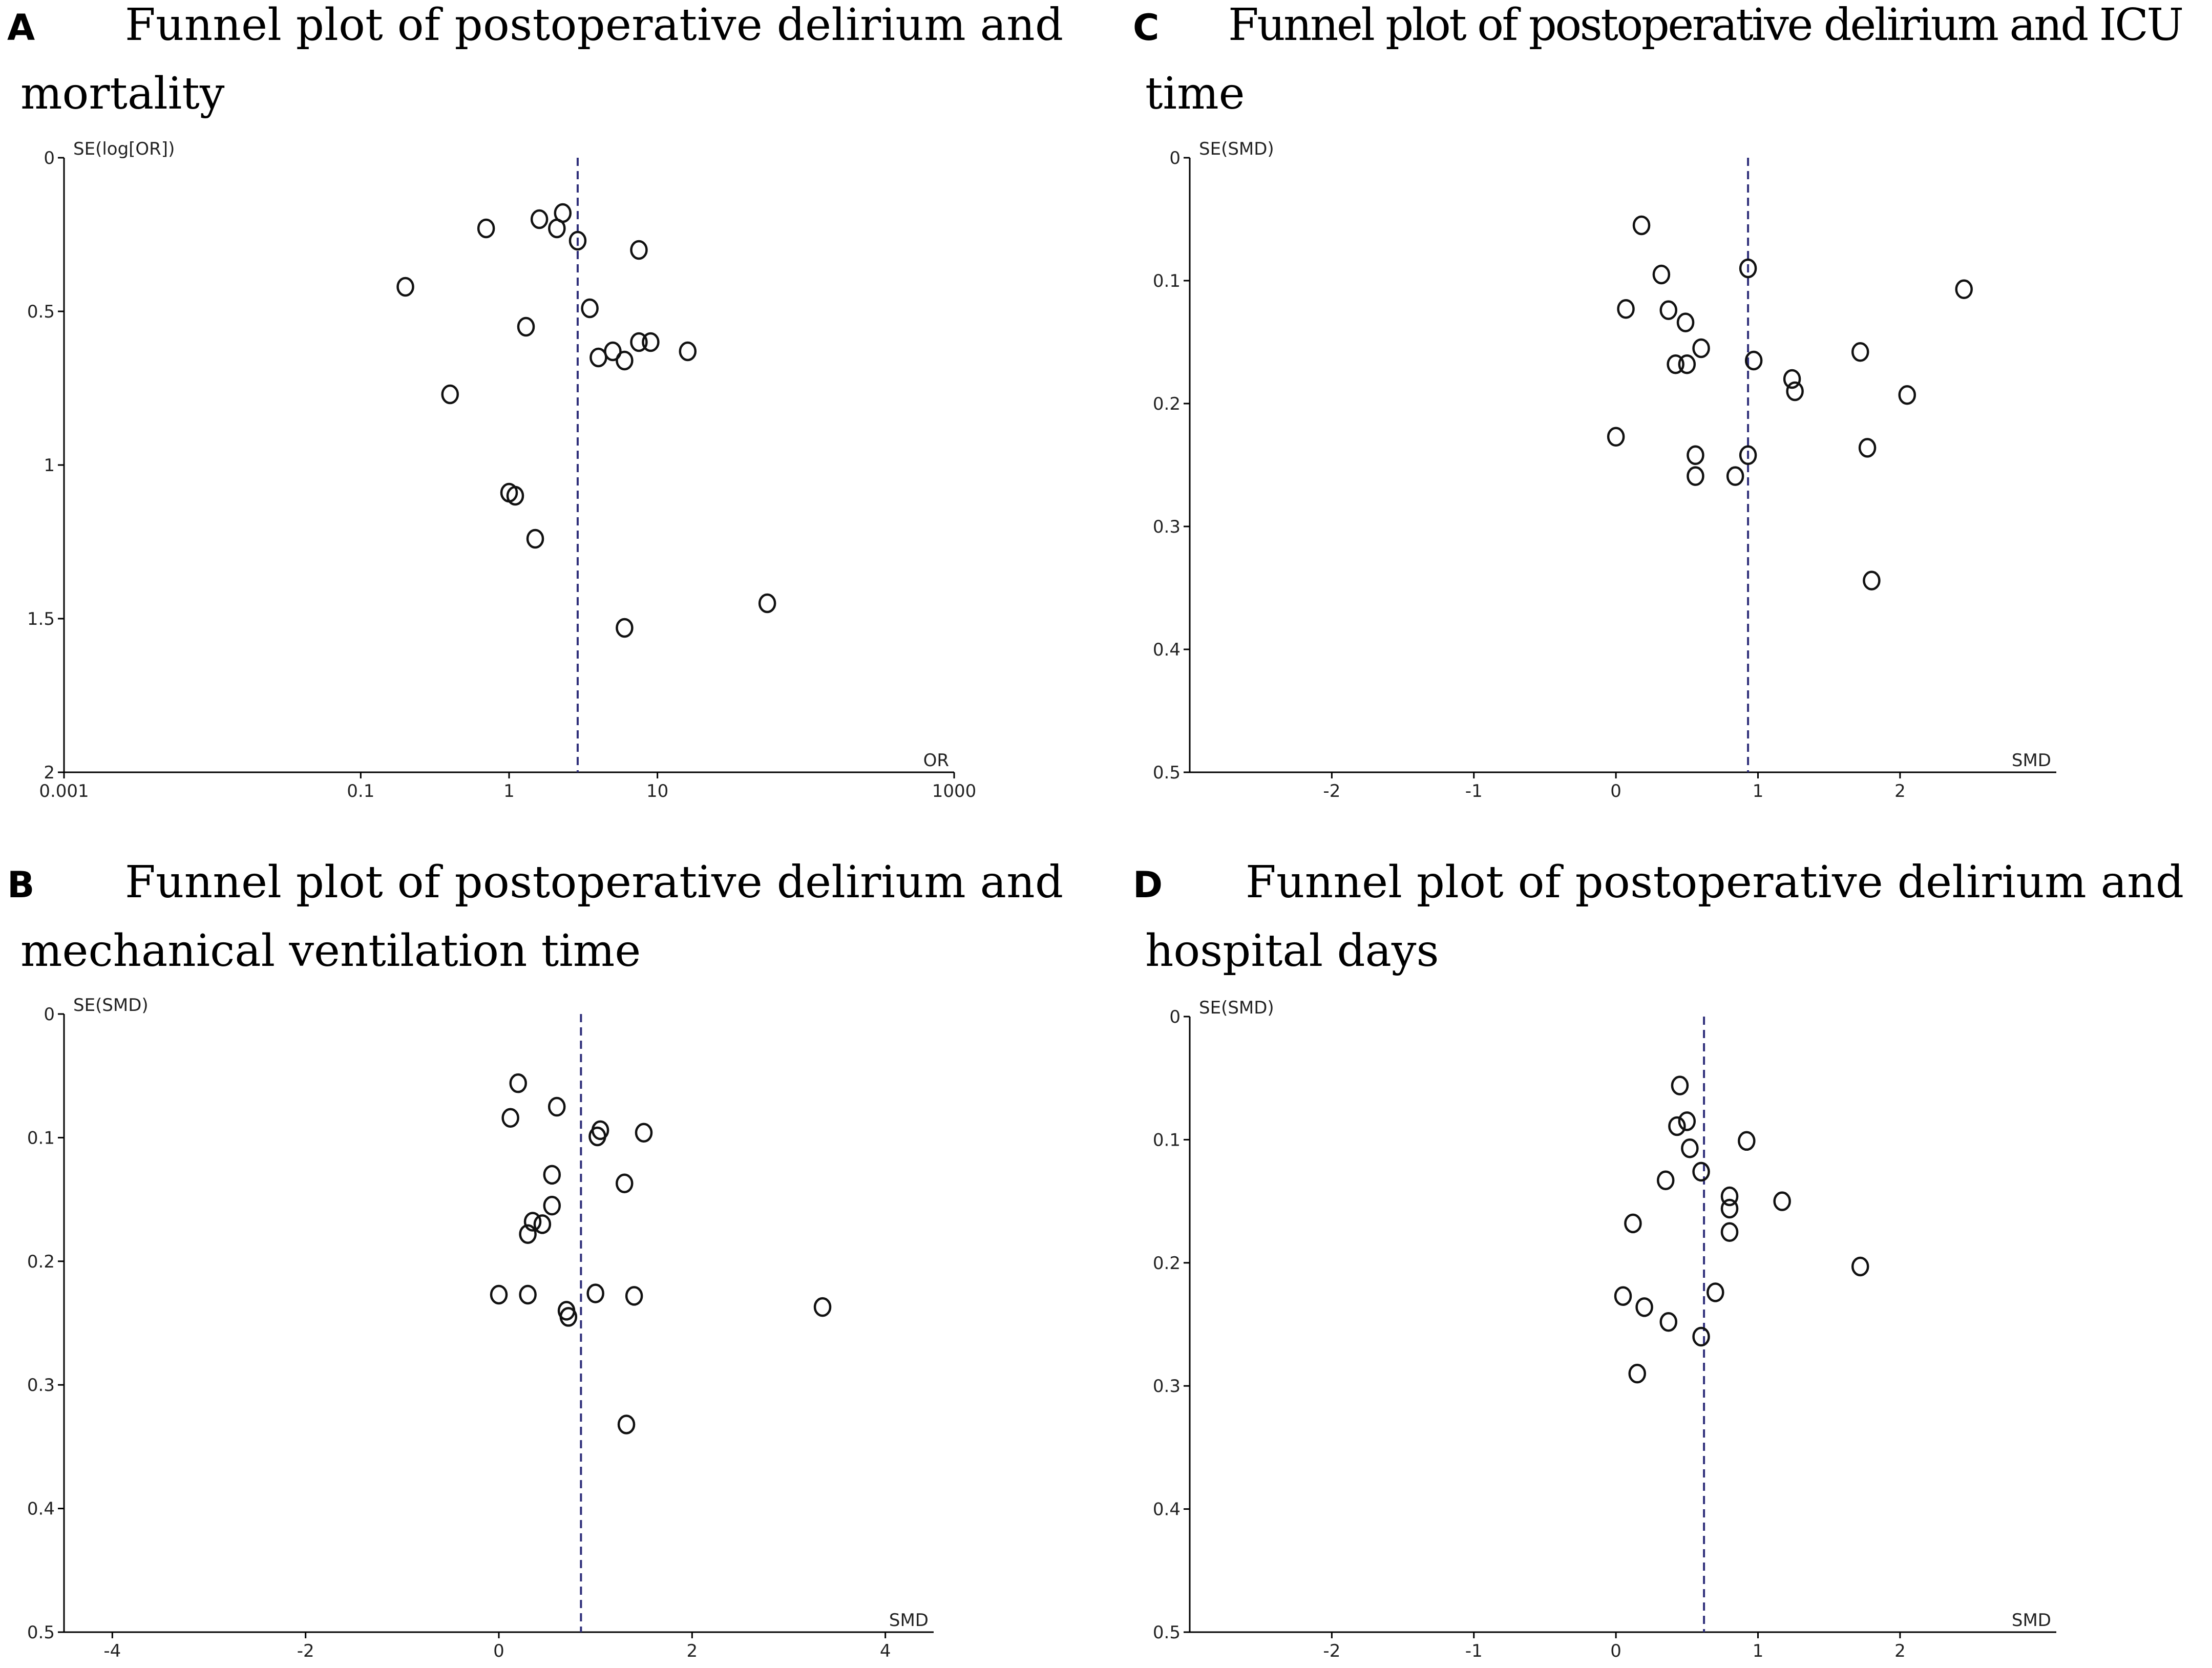  Describe the element at coordinates (2032, 1621) in the screenshot. I see `panel-d-x-axis-label: SMD` at that location.